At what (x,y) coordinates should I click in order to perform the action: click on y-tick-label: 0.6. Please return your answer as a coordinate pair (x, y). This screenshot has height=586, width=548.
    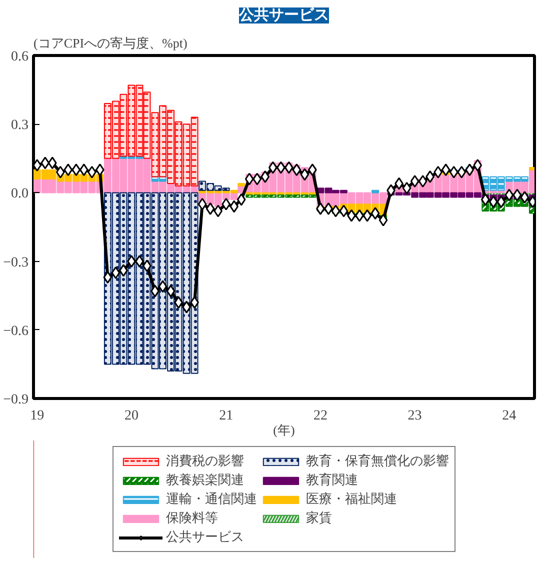
    Looking at the image, I should click on (19, 57).